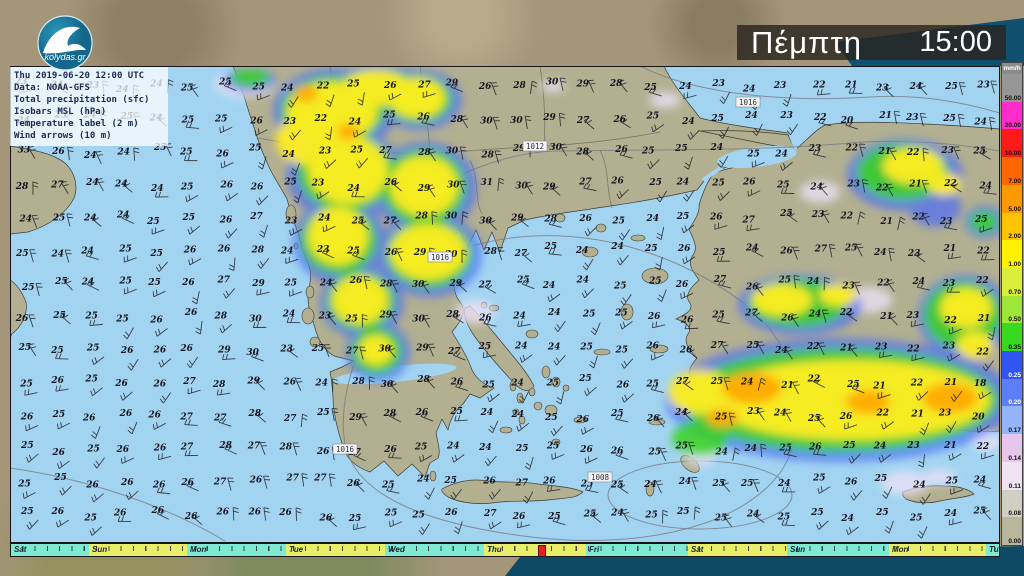 The image size is (1024, 576). What do you see at coordinates (65, 57) in the screenshot?
I see `logo-text: kolydas.gr` at bounding box center [65, 57].